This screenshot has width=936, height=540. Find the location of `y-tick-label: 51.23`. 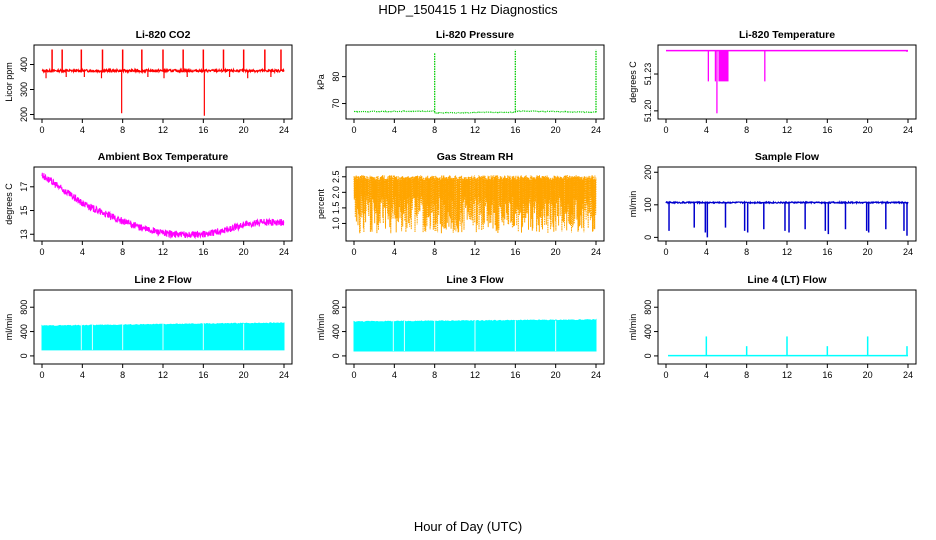

y-tick-label: 51.23 is located at coordinates (648, 74).